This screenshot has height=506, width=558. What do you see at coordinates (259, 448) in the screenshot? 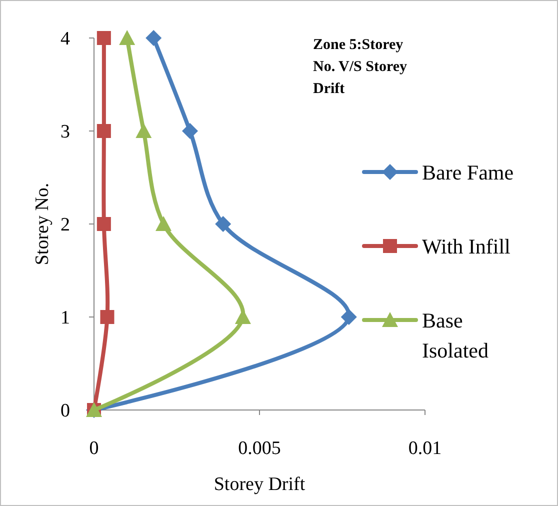
I see `x-tick-label: 0.005` at bounding box center [259, 448].